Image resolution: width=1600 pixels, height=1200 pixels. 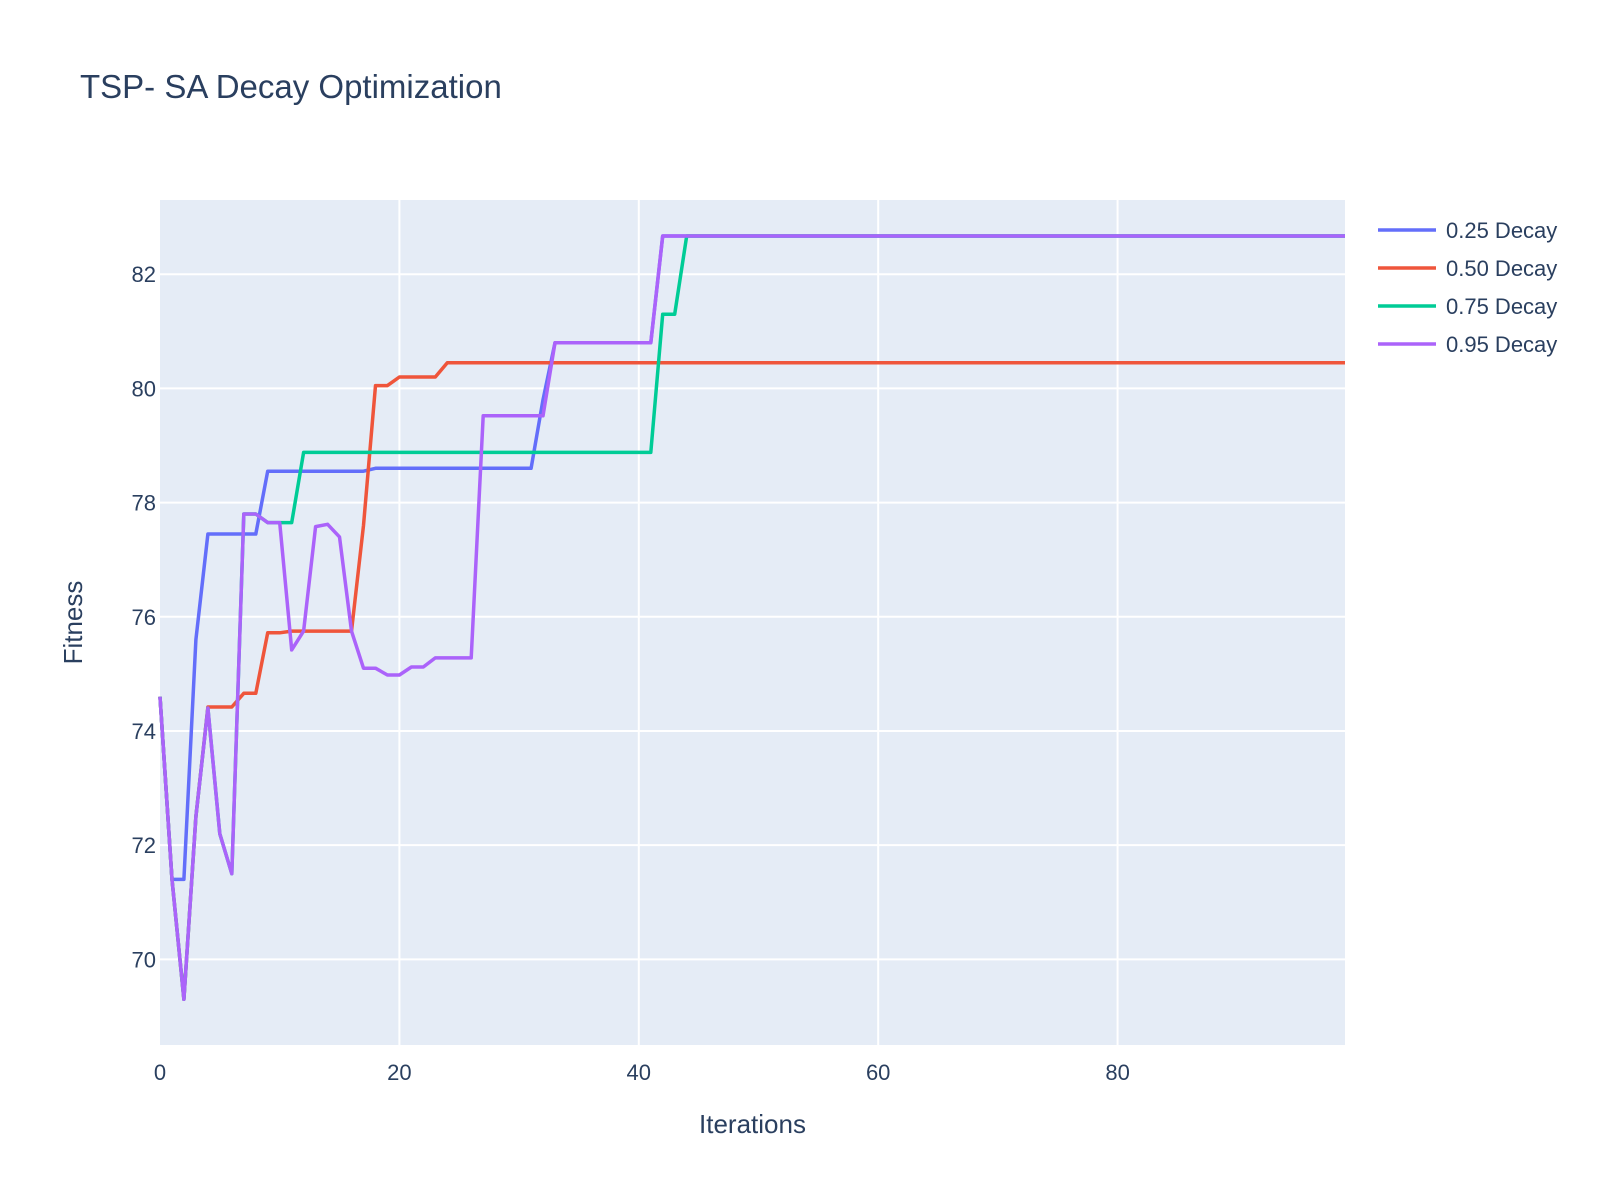 I want to click on legend-item-0: 0.25 Decay, so click(x=1467, y=230).